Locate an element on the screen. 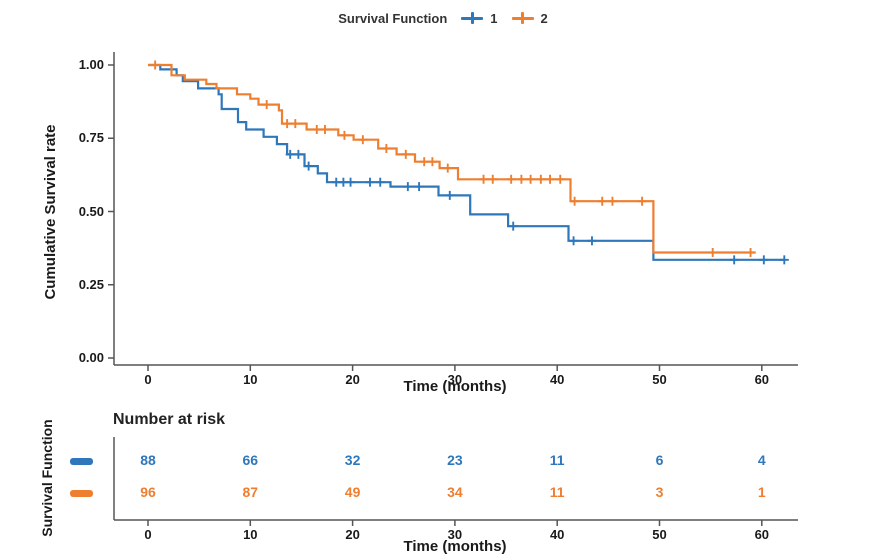 Image resolution: width=886 pixels, height=560 pixels. legend-item-label: 1 is located at coordinates (494, 18).